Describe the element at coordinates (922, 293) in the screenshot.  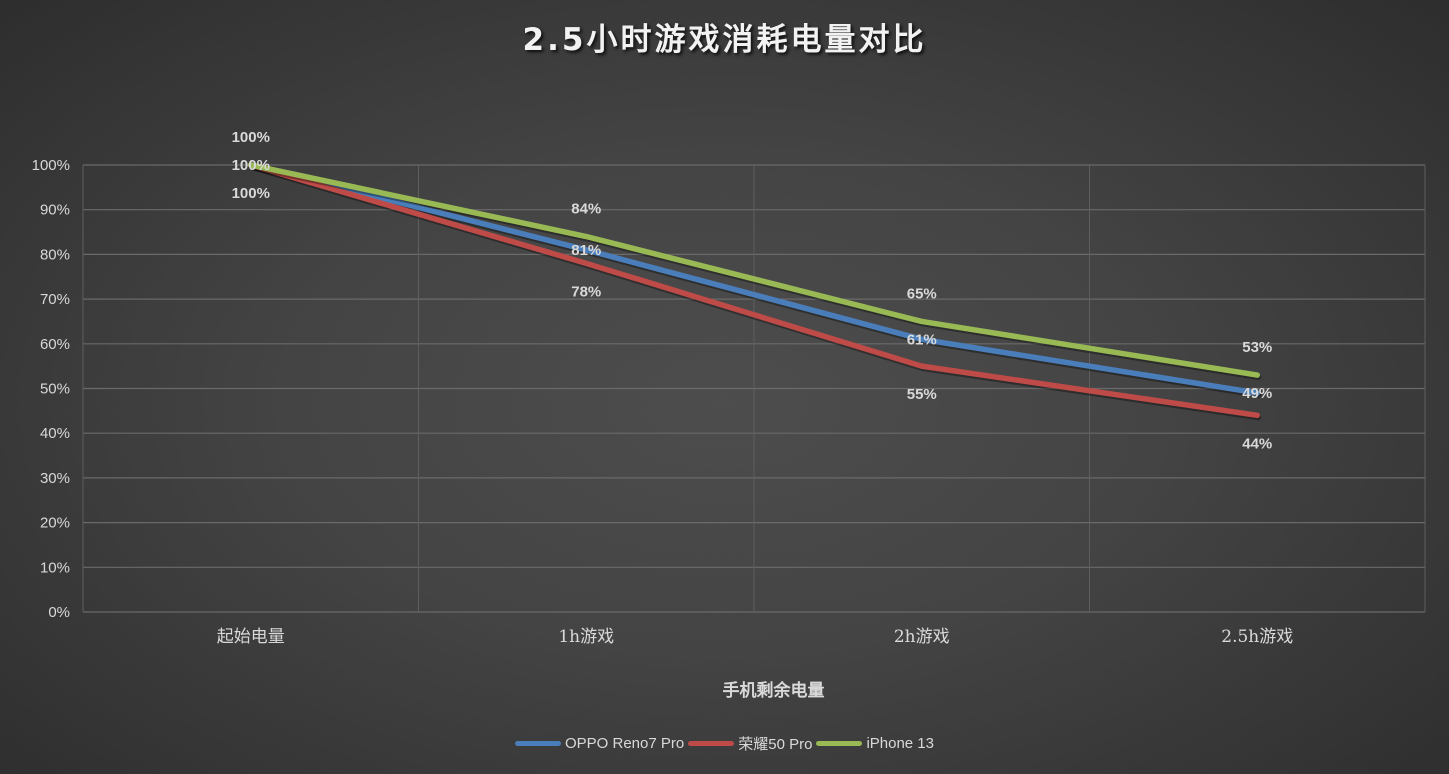
I see `data-label: 65%` at that location.